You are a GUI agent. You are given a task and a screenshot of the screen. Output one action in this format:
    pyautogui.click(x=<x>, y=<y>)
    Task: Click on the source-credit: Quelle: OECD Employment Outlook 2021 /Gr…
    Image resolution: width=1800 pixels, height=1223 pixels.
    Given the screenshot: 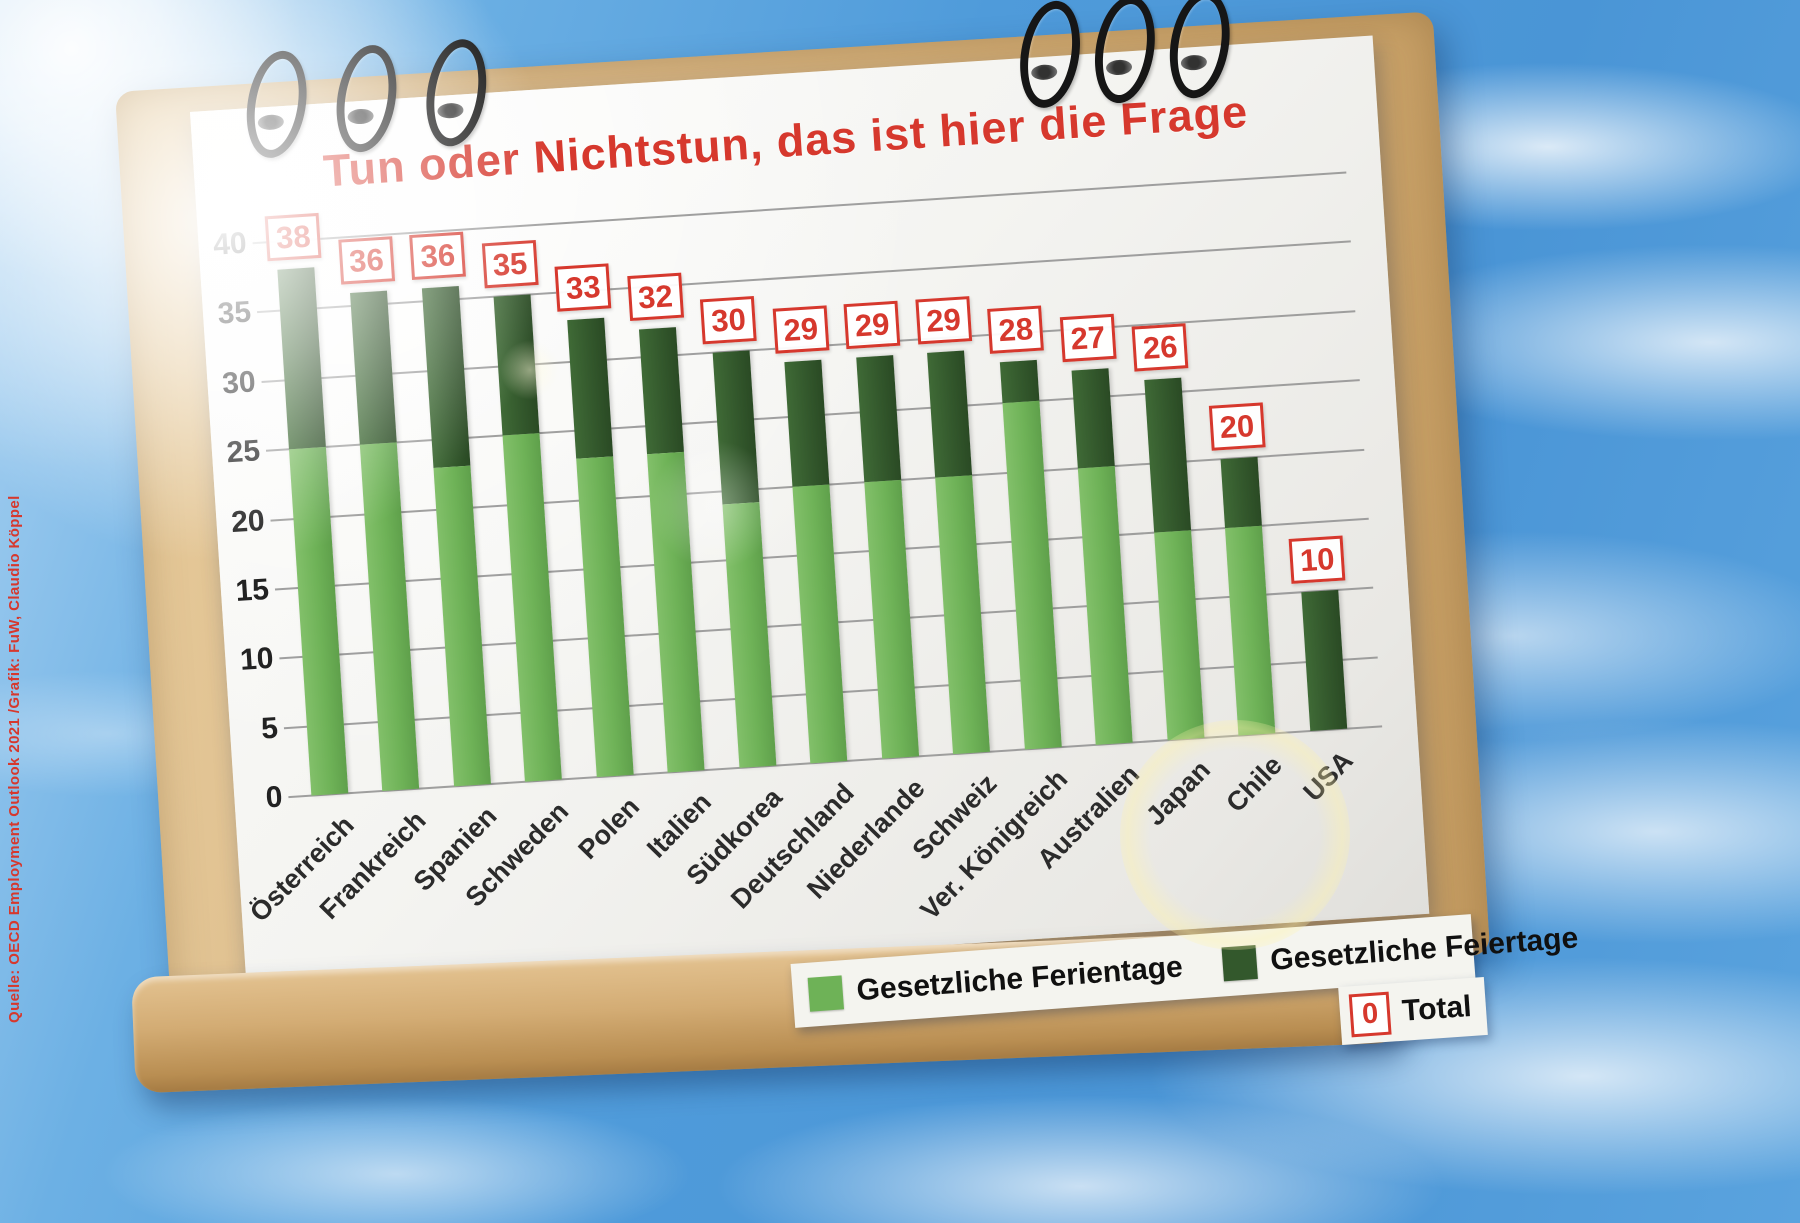 What is the action you would take?
    pyautogui.click(x=14, y=759)
    